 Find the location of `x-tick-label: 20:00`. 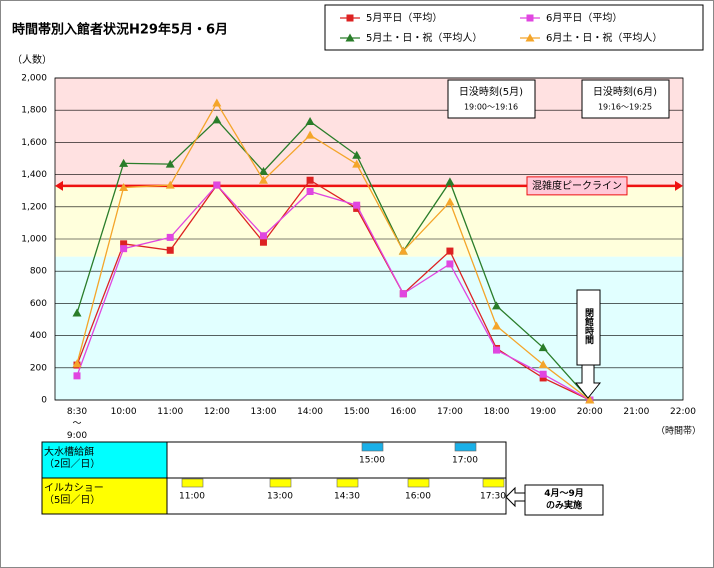

x-tick-label: 20:00 is located at coordinates (589, 412).